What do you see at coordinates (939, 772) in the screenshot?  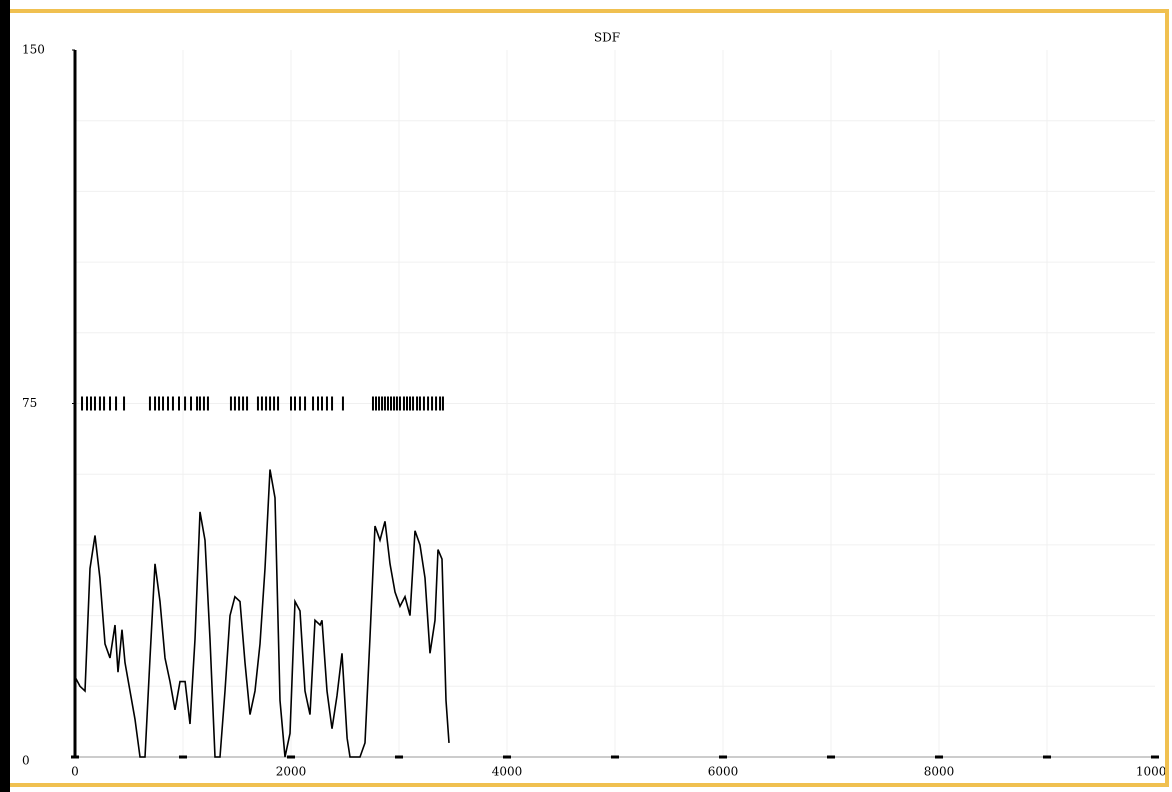 I see `x-tick-label: 8000` at bounding box center [939, 772].